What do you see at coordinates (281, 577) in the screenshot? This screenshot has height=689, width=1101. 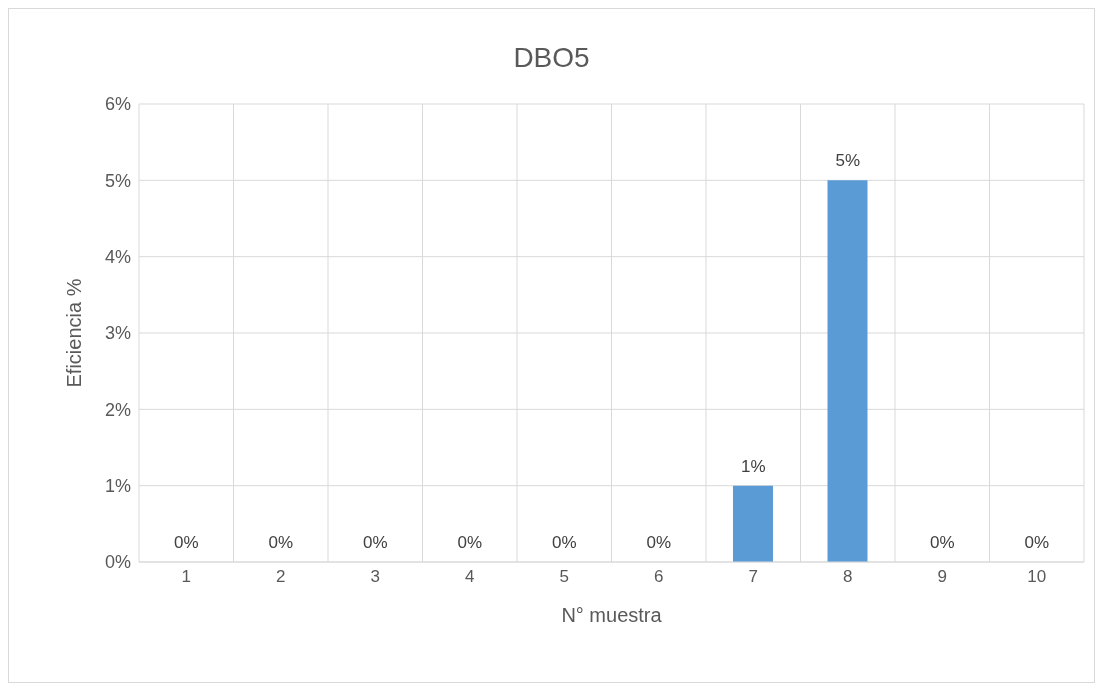 I see `x-tick-label: 2` at bounding box center [281, 577].